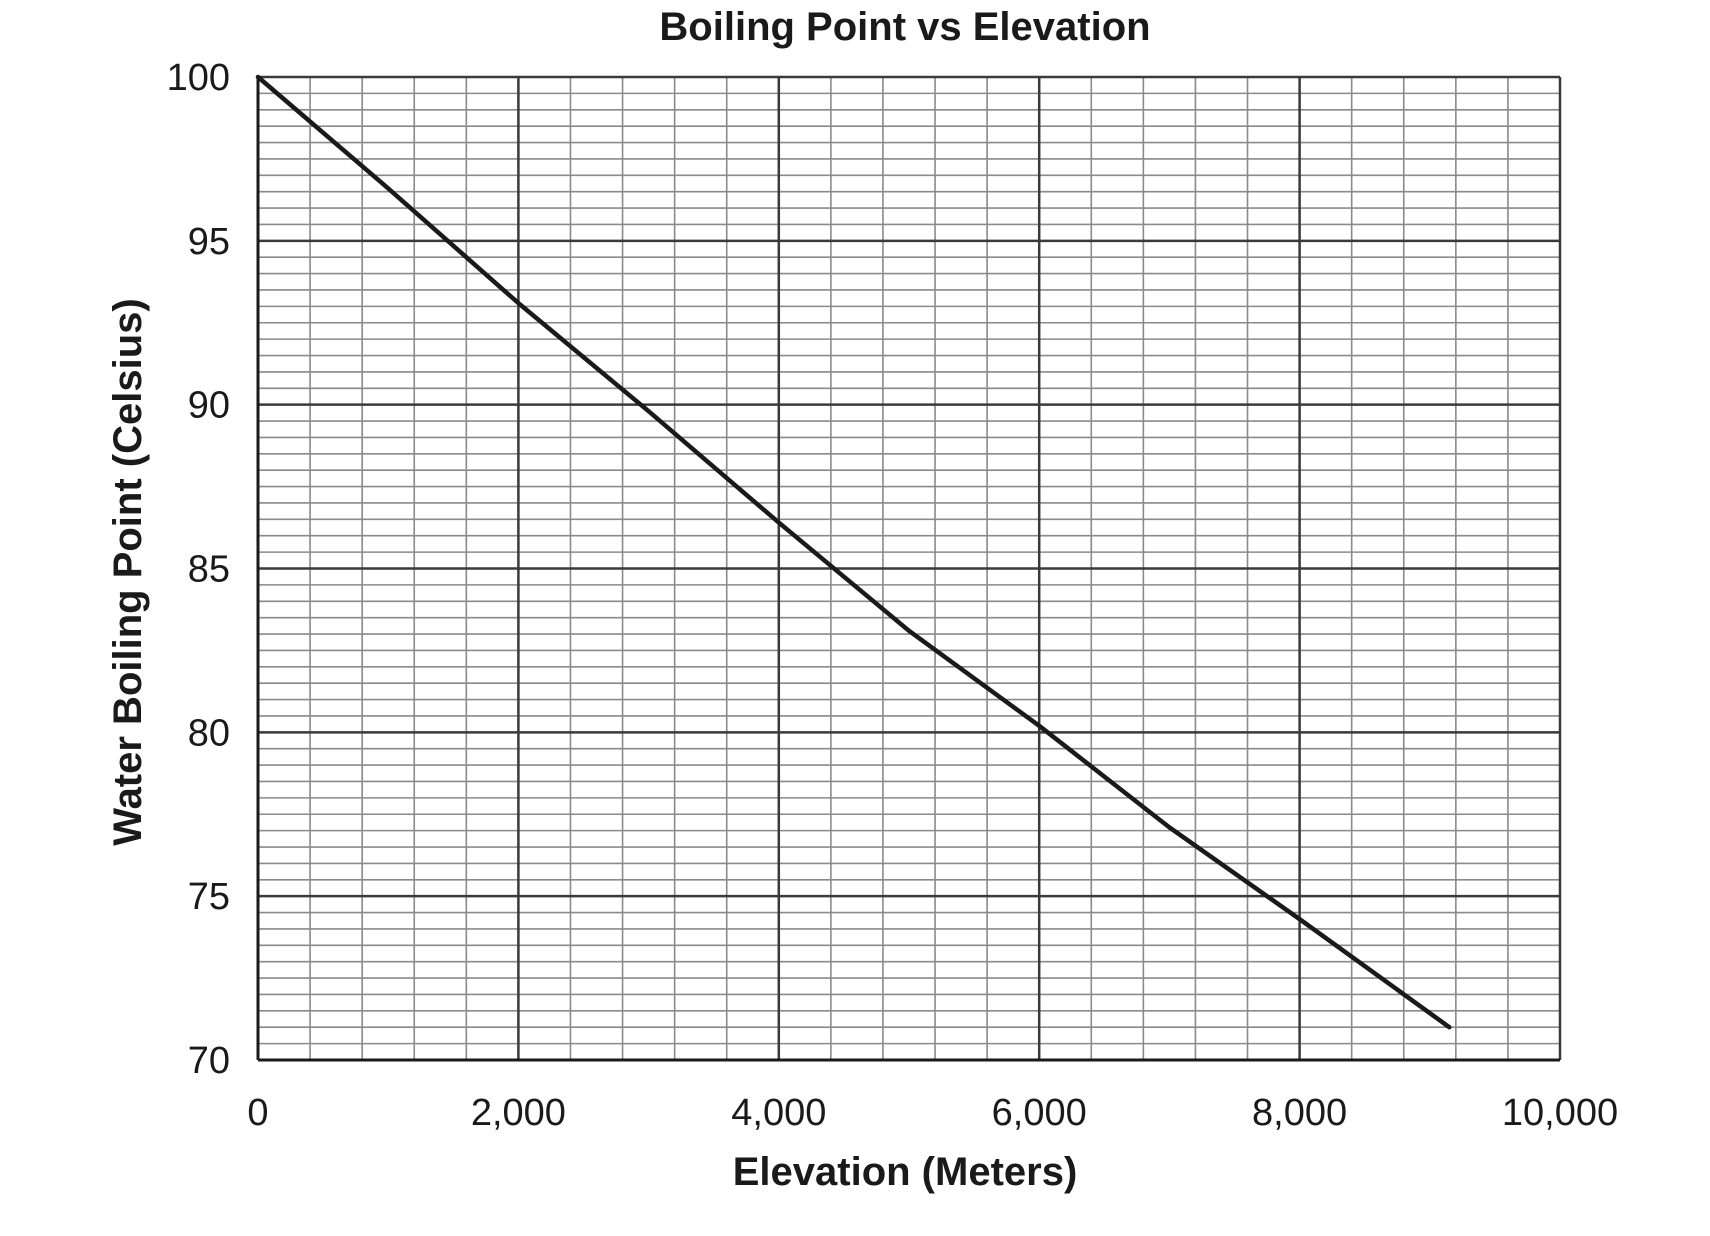 This screenshot has height=1236, width=1710. I want to click on x-tick-label: 6,000, so click(1039, 1113).